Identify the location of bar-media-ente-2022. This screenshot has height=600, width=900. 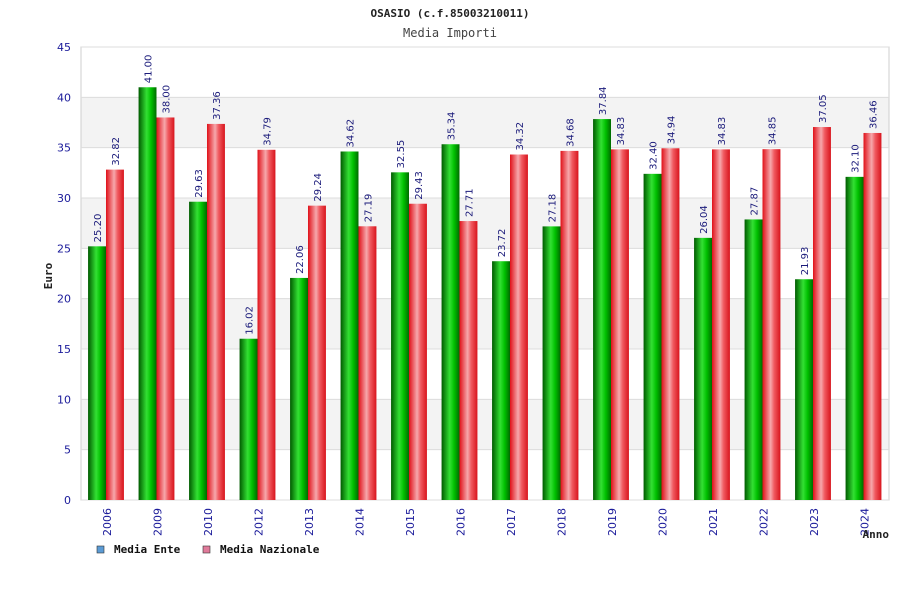
(753, 359).